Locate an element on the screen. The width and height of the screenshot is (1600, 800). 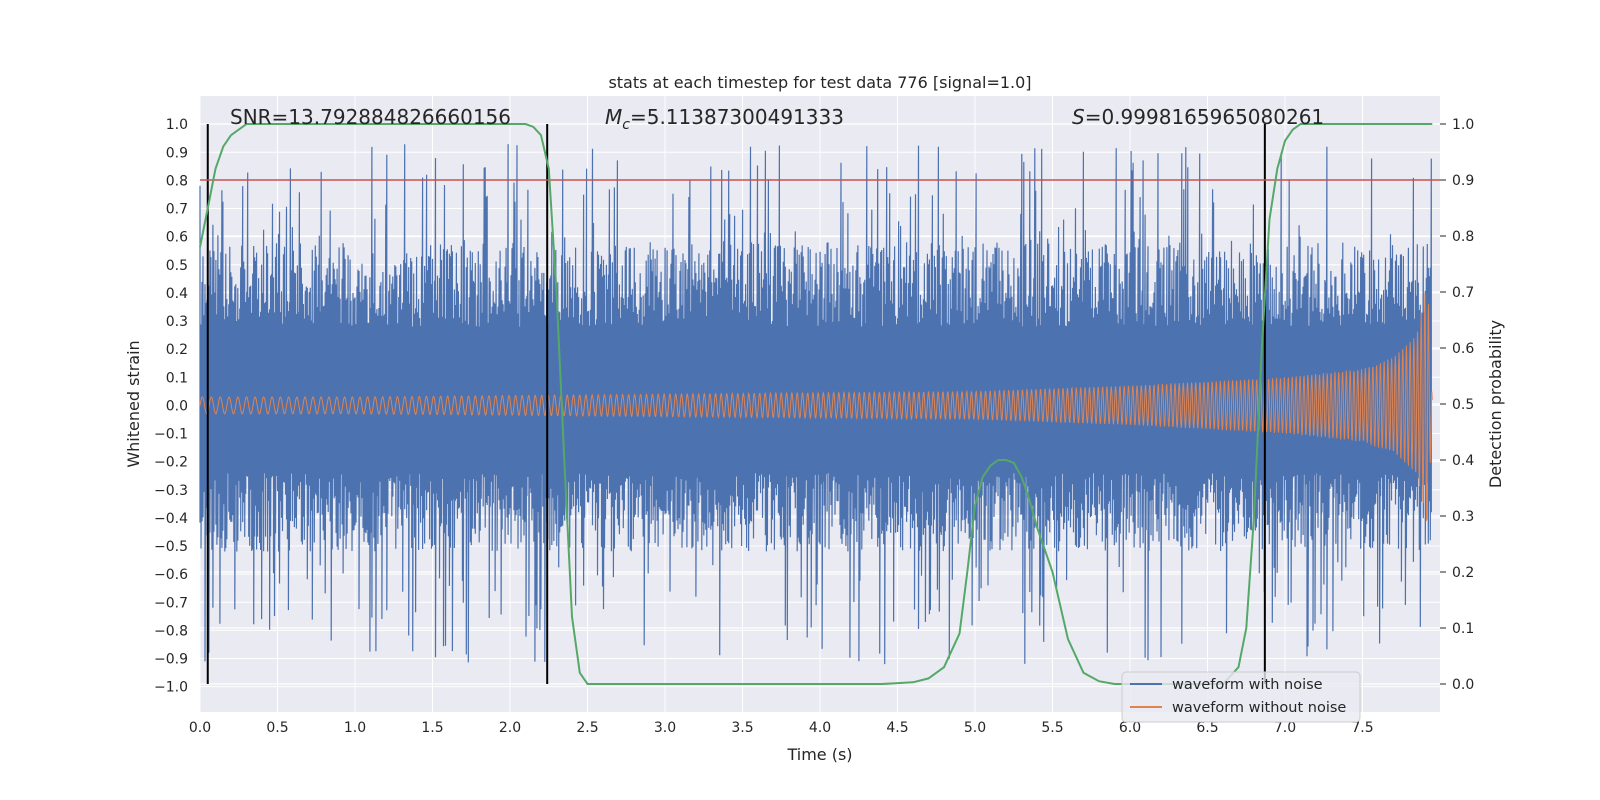
x-tick-label: 3.5 is located at coordinates (742, 728).